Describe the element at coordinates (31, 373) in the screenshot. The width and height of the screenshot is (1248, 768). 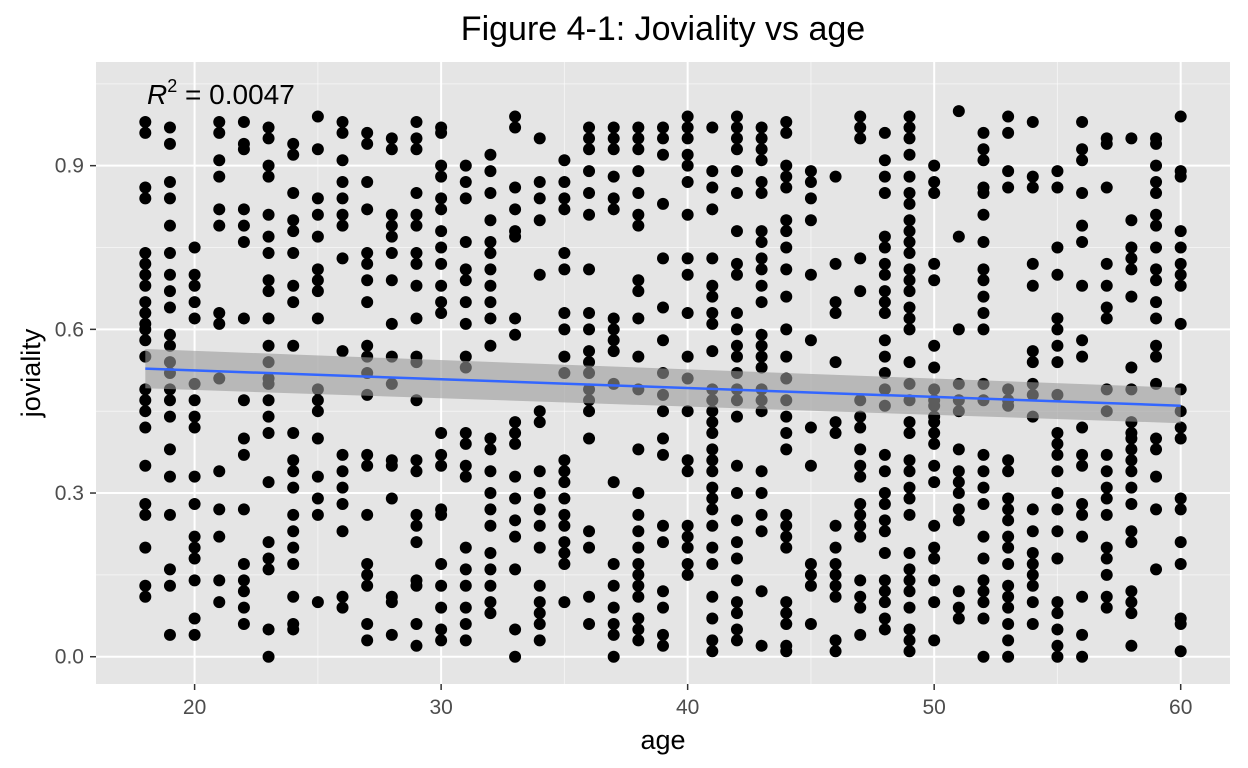
I see `y-axis-title: joviality` at that location.